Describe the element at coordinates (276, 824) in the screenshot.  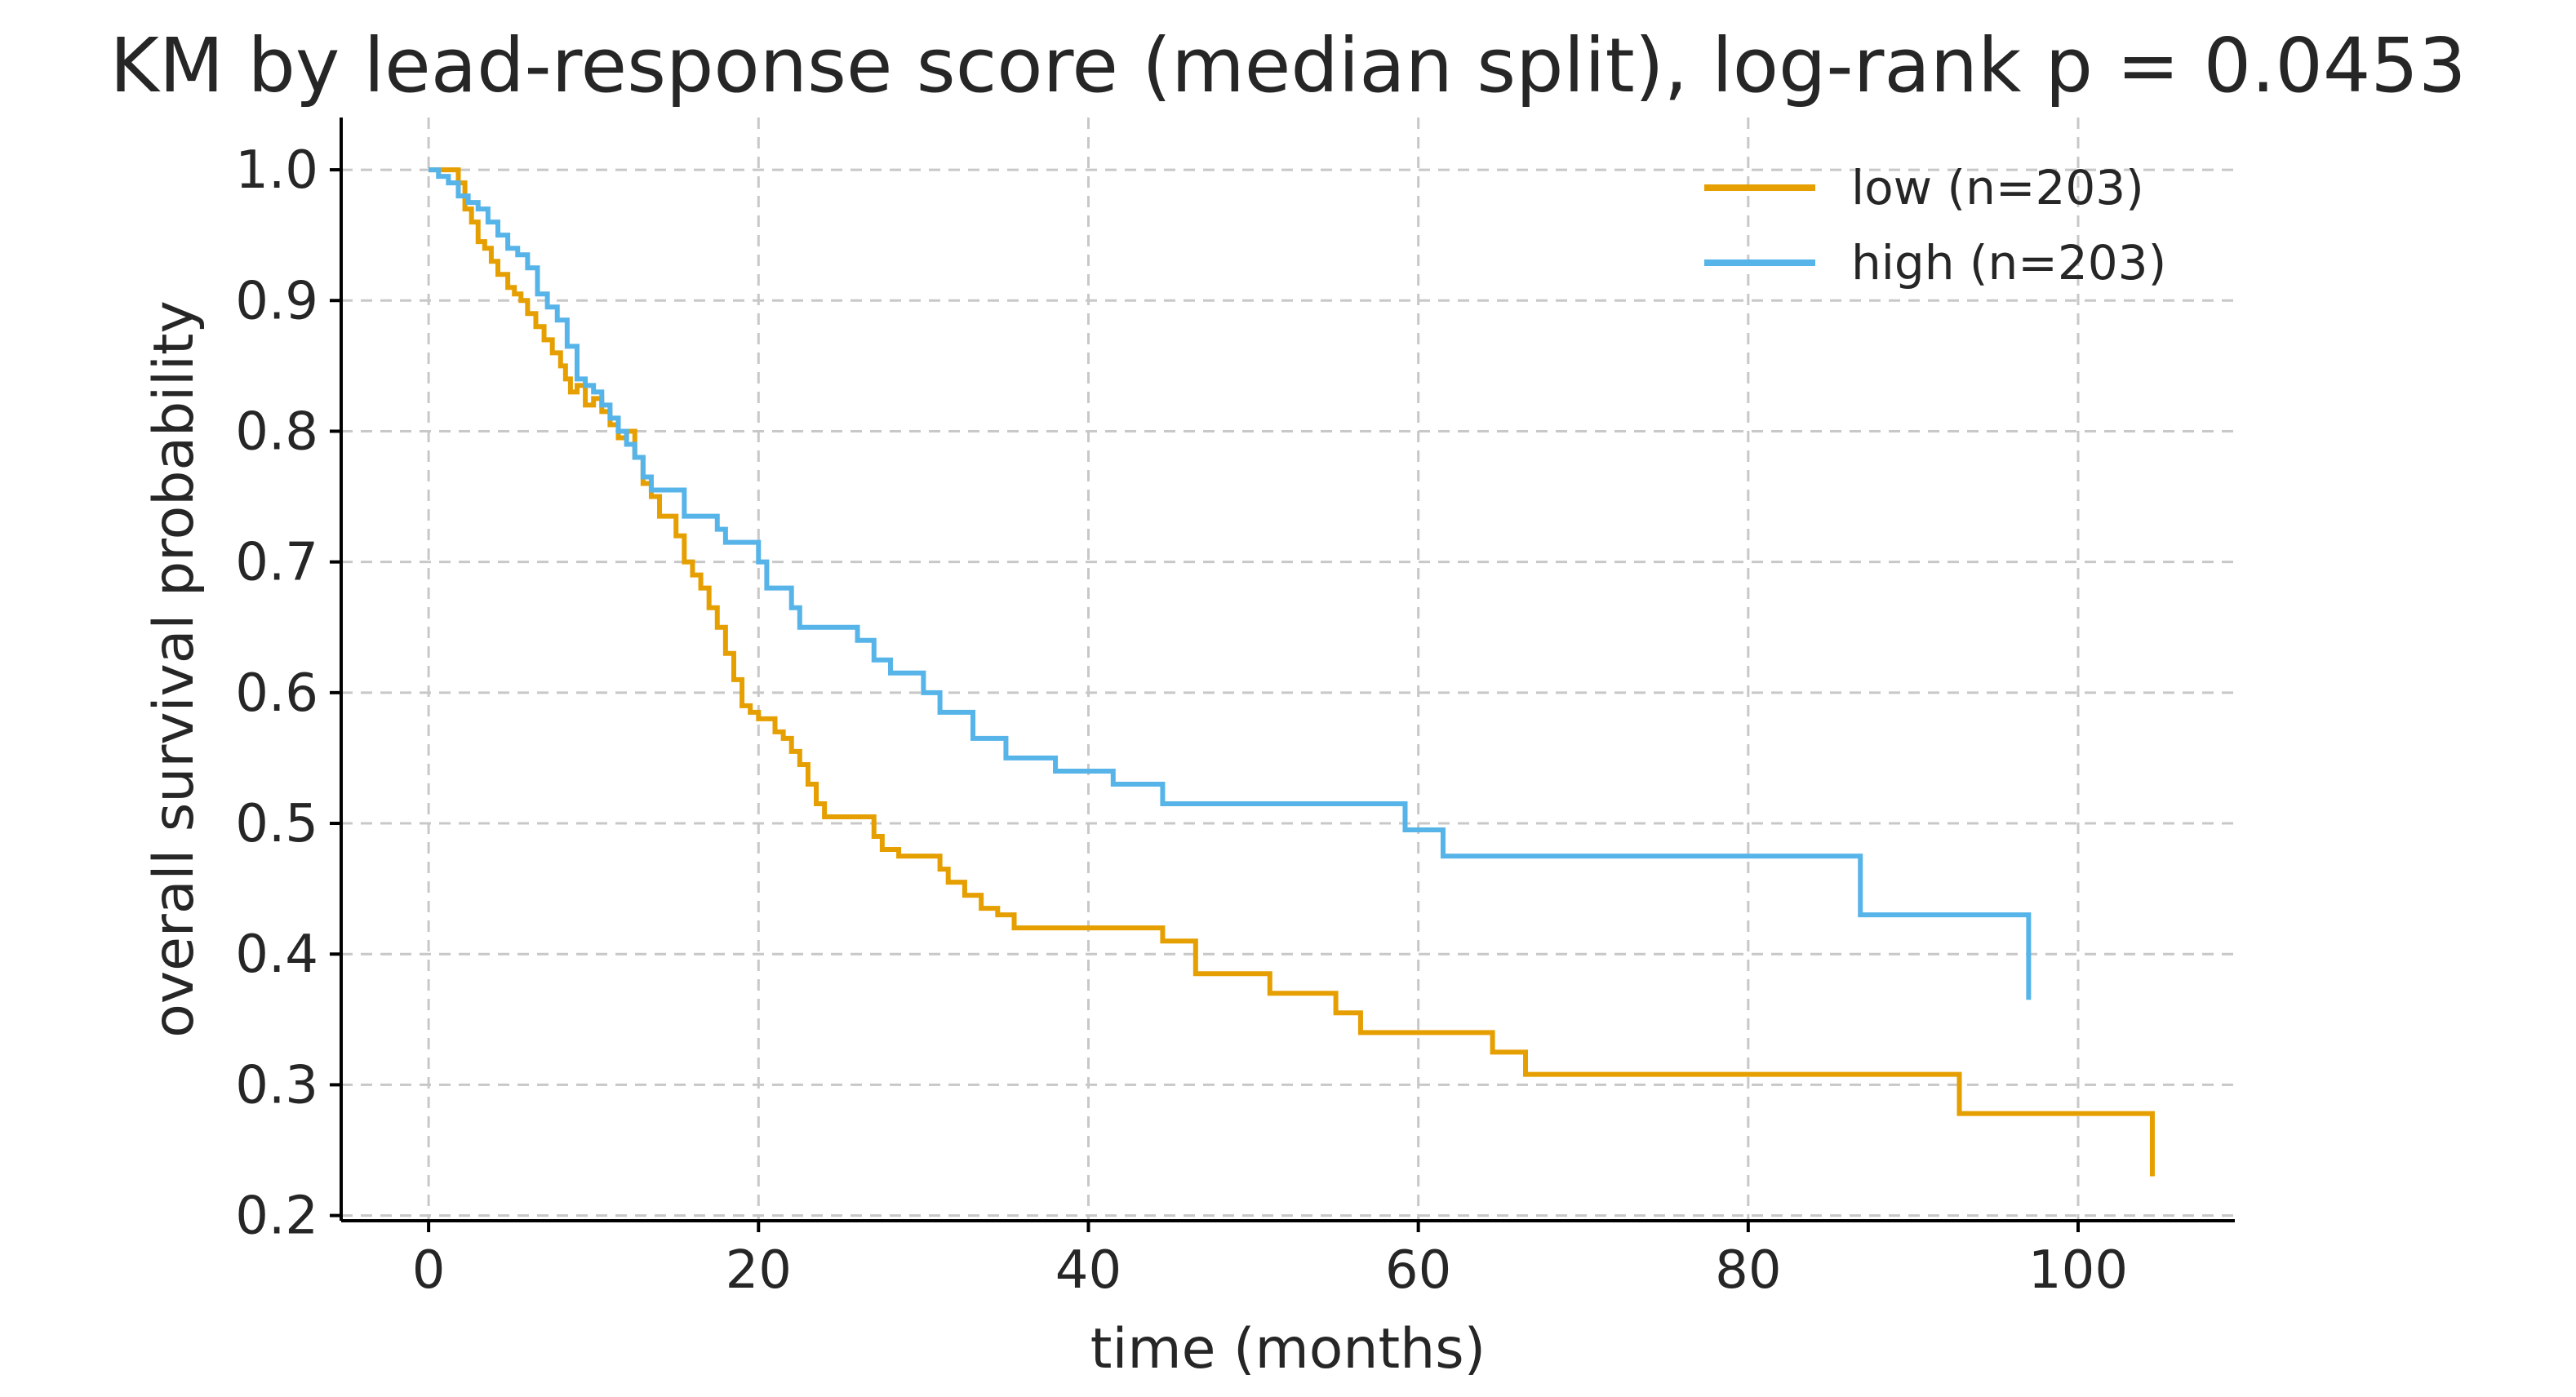
I see `y-tick-label: 0.5` at that location.